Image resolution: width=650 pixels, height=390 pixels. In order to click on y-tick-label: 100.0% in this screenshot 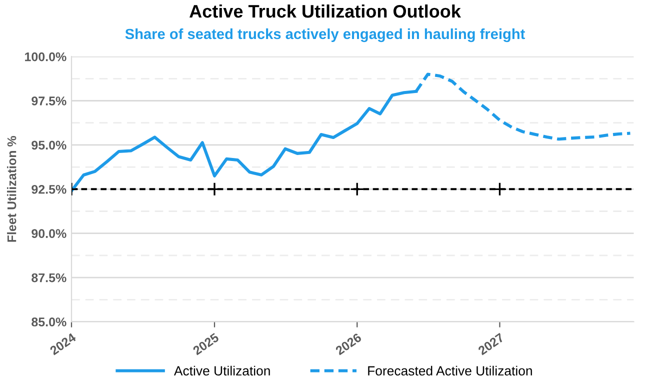, I will do `click(45, 57)`.